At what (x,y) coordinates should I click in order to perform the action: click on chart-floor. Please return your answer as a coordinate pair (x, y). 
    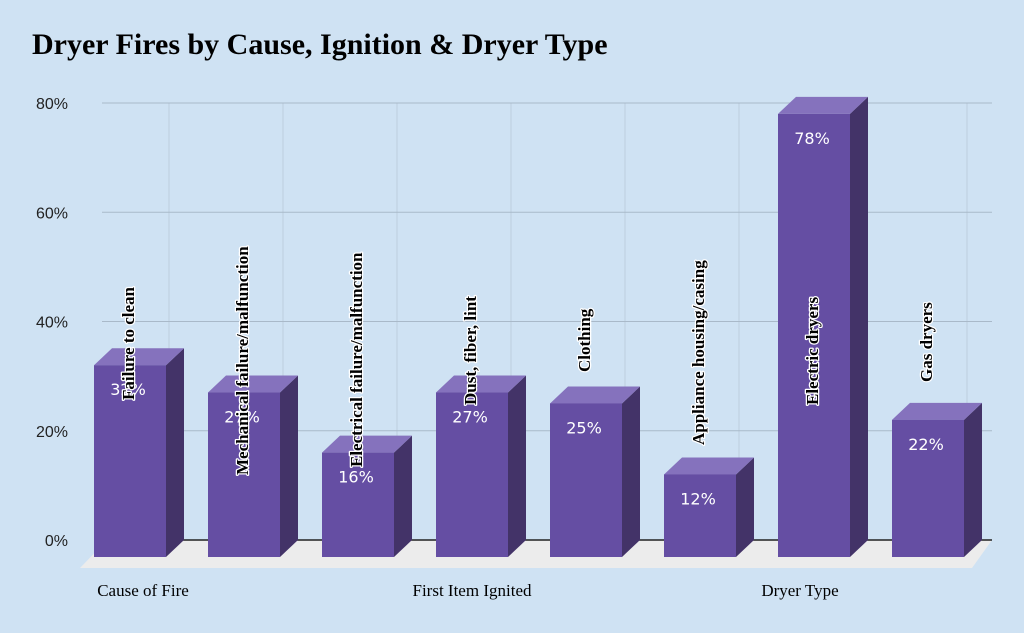
    Looking at the image, I should click on (536, 554).